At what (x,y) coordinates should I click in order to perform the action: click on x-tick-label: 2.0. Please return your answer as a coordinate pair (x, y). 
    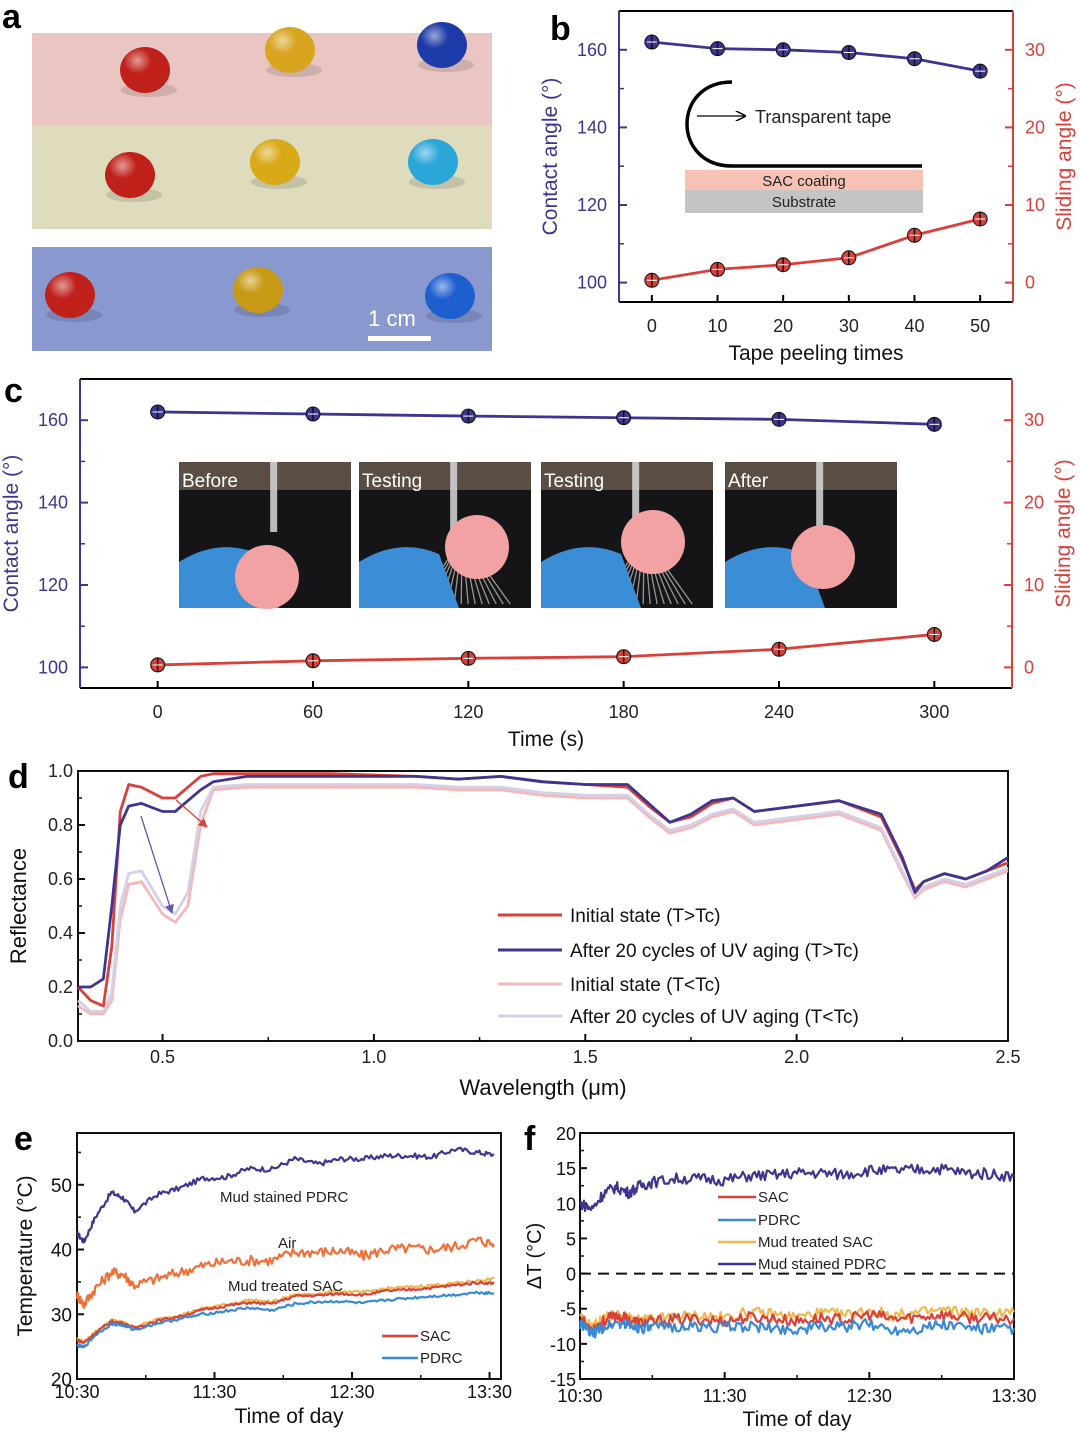
    Looking at the image, I should click on (796, 1057).